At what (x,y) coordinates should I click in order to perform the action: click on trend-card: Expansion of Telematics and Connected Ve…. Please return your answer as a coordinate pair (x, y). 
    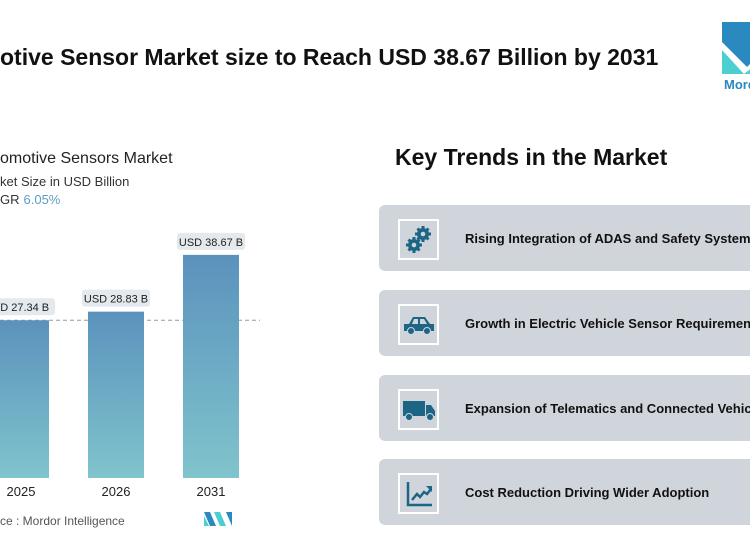
    Looking at the image, I should click on (564, 408).